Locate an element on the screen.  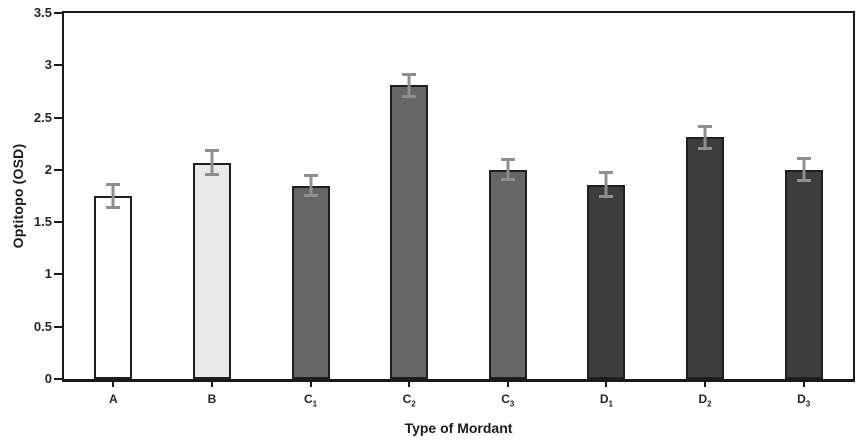
error-bar-C3 is located at coordinates (507, 170).